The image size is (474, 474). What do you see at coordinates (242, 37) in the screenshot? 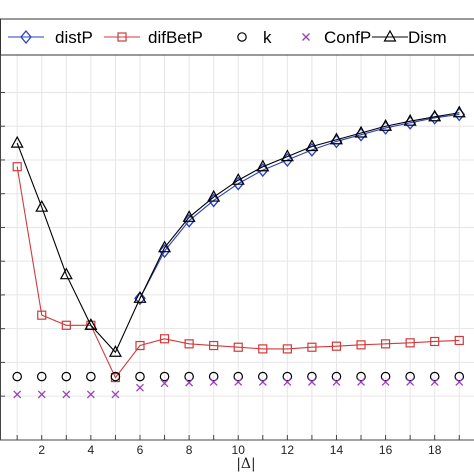
I see `legend-marker-k` at bounding box center [242, 37].